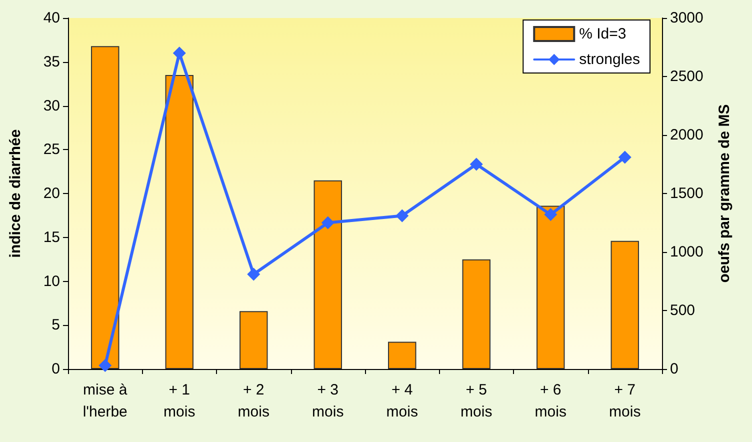 Image resolution: width=752 pixels, height=442 pixels. What do you see at coordinates (687, 252) in the screenshot?
I see `y2-tick-label: 1000` at bounding box center [687, 252].